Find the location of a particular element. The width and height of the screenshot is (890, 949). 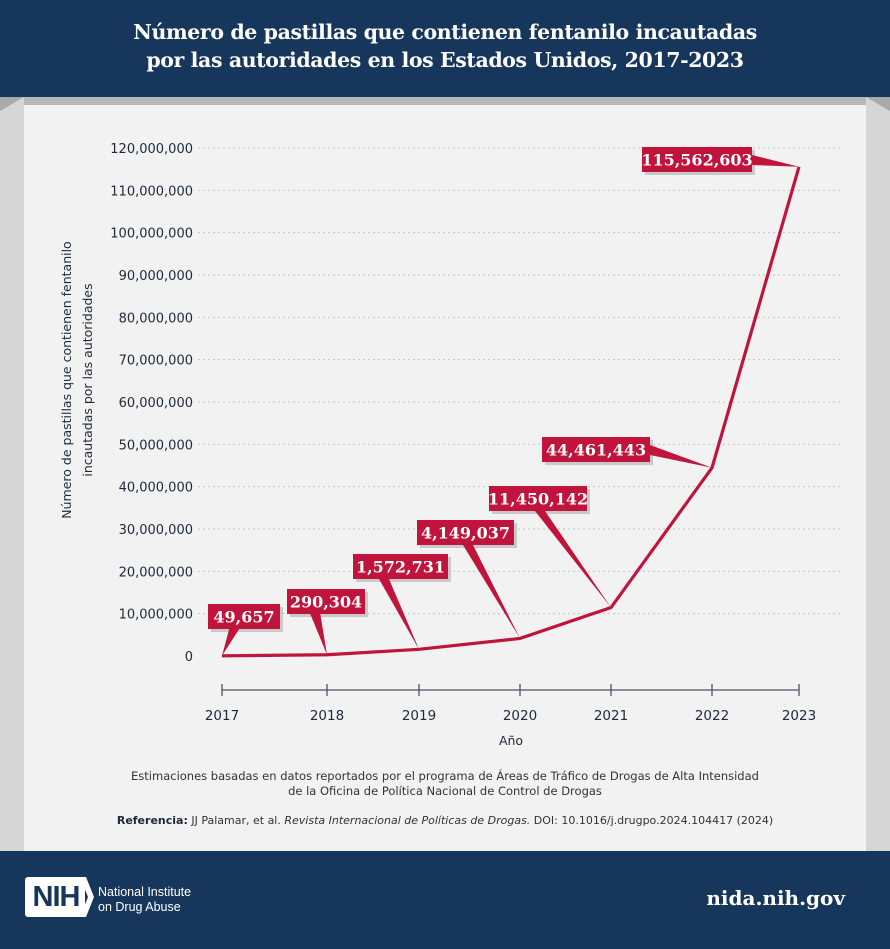

data-label-callout: 11,450,142 is located at coordinates (549, 547).